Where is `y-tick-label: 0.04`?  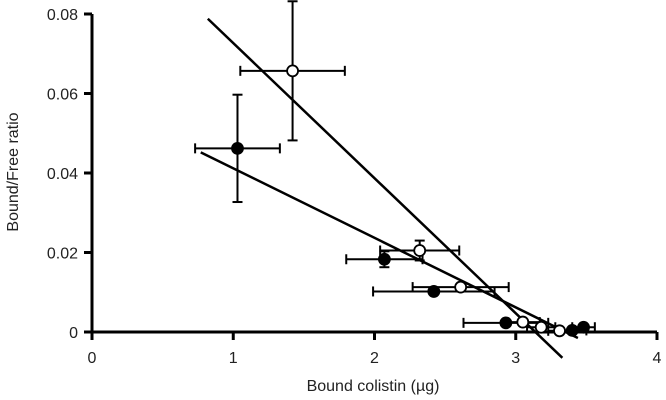 y-tick-label: 0.04 is located at coordinates (62, 174).